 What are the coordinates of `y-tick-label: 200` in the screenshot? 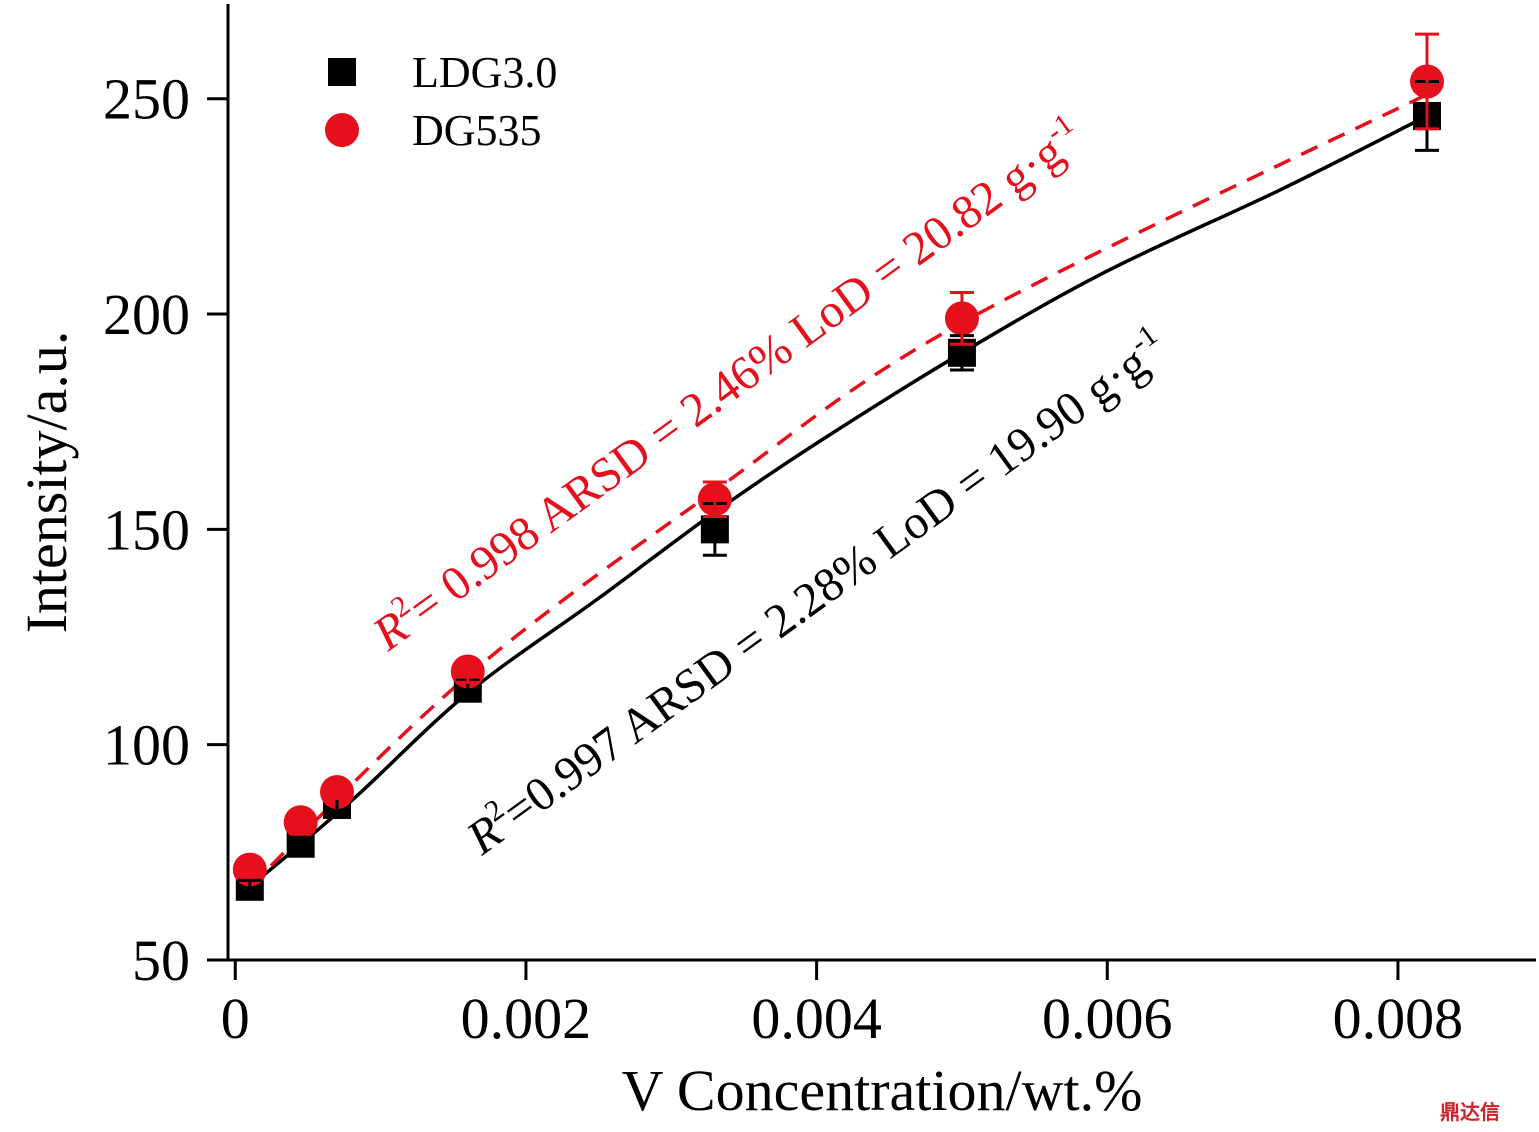 It's located at (146, 314).